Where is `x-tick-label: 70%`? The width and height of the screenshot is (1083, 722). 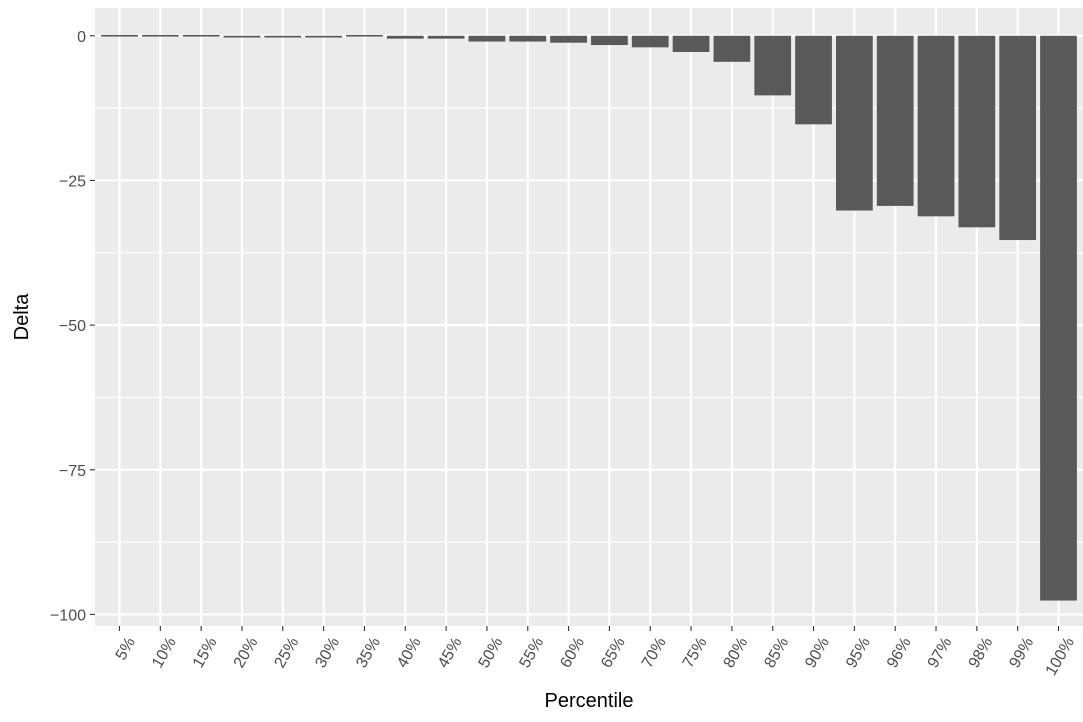
x-tick-label: 70% is located at coordinates (654, 653).